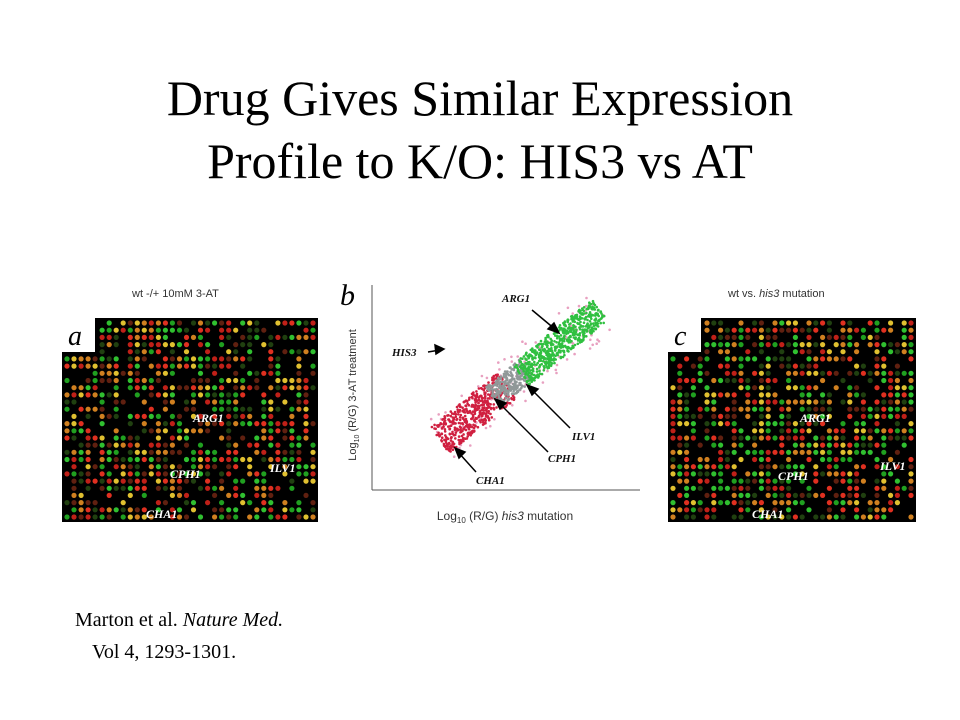 This screenshot has width=960, height=720. Describe the element at coordinates (767, 514) in the screenshot. I see `gene-label: CHA1` at that location.